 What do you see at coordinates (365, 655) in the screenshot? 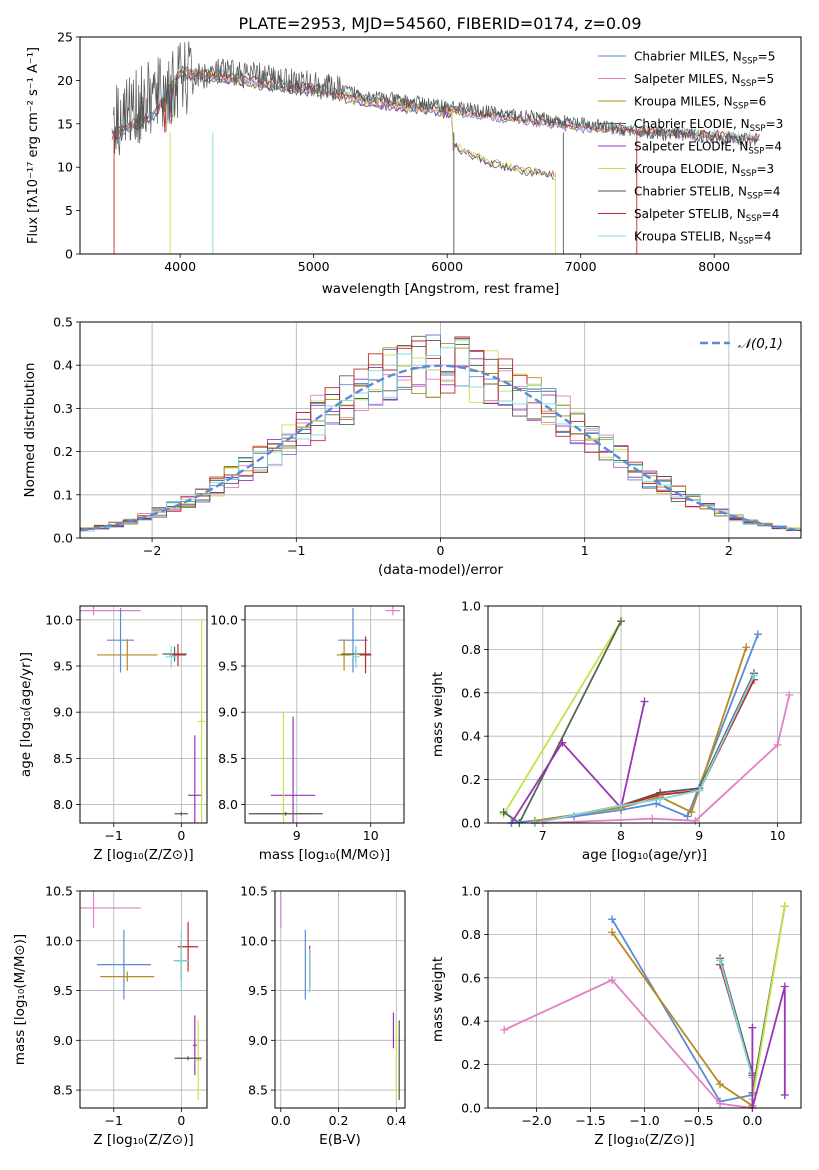
I see `errorbar-salp_stelib` at bounding box center [365, 655].